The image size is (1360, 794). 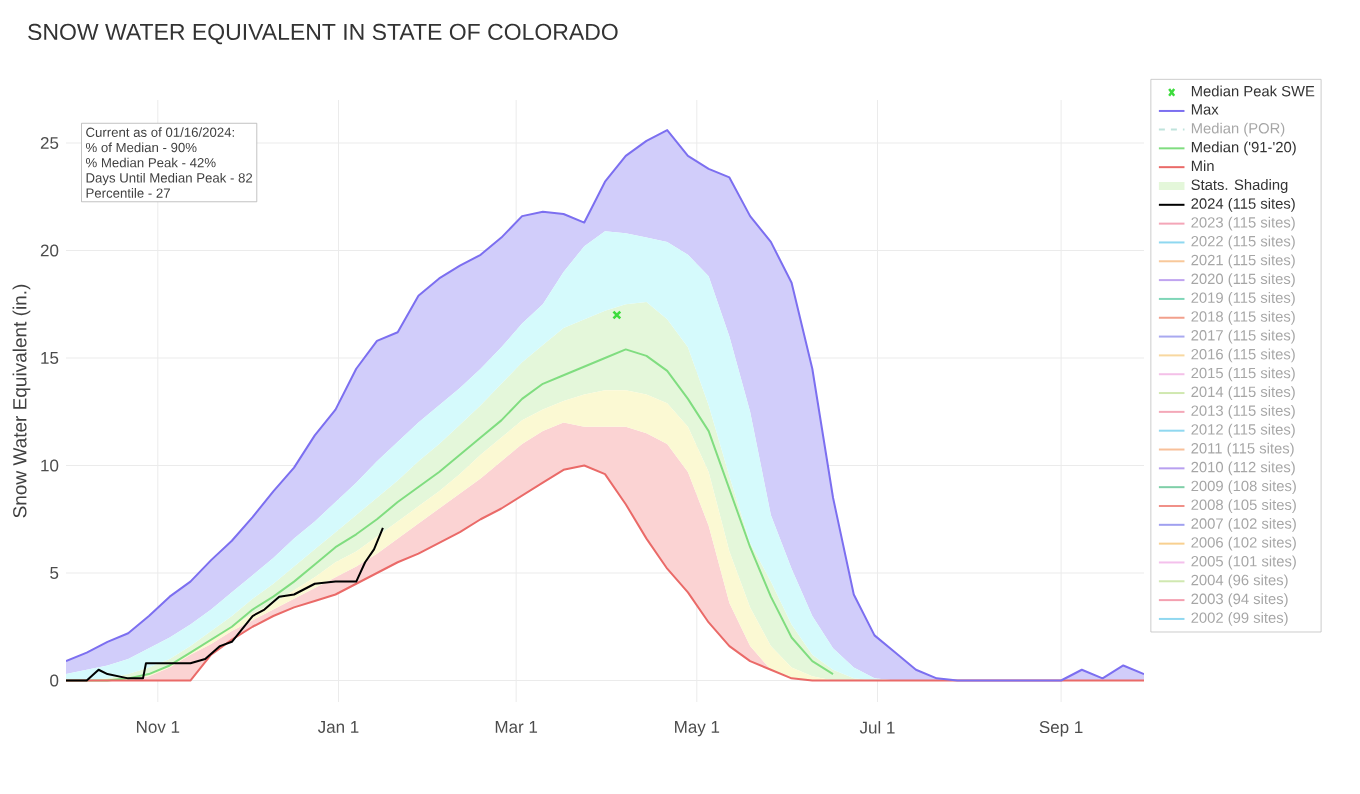 What do you see at coordinates (877, 727) in the screenshot?
I see `x-tick-label: Jul 1` at bounding box center [877, 727].